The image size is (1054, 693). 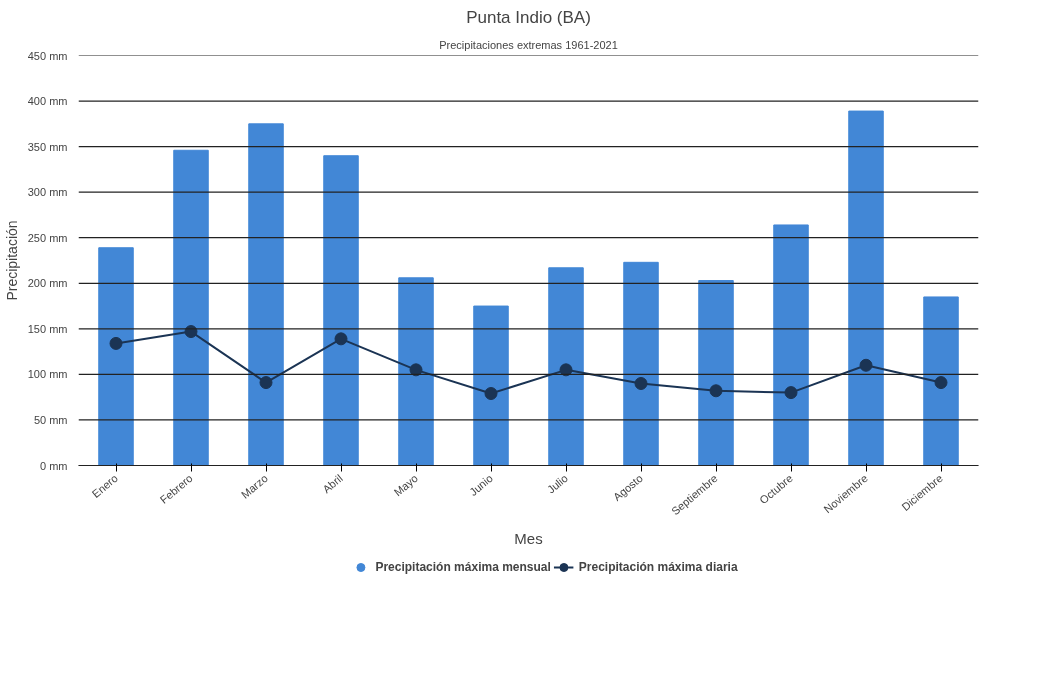 I want to click on y-tick-label: 150 mm, so click(x=47, y=328).